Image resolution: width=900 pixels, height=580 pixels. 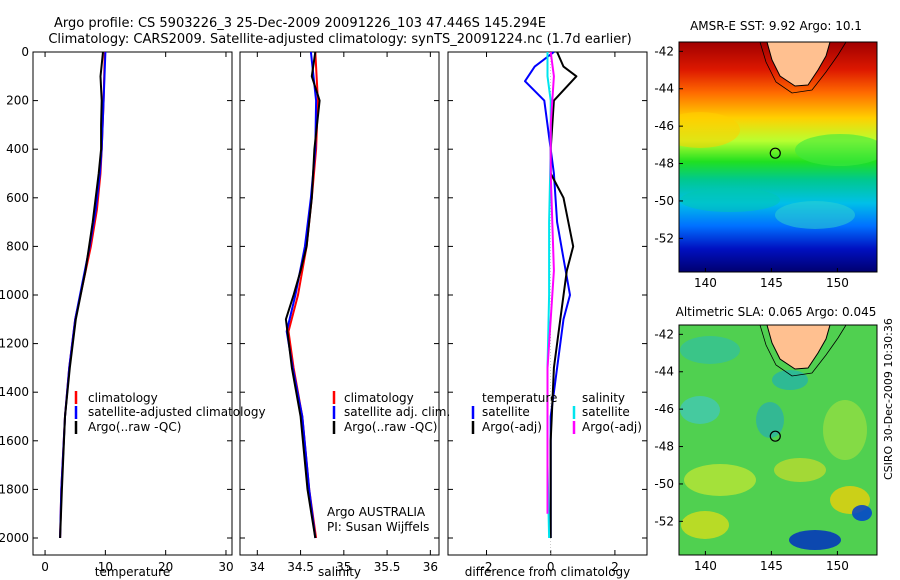 What do you see at coordinates (343, 567) in the screenshot?
I see `x-tick-label: 35` at bounding box center [343, 567].